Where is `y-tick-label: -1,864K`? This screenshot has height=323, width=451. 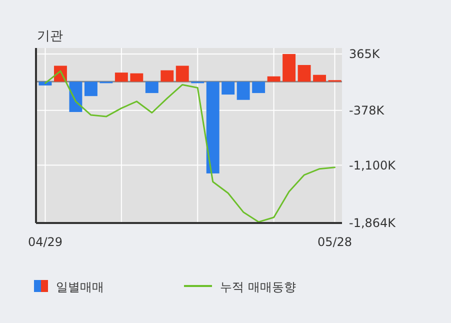
y-tick-label: -1,864K is located at coordinates (373, 223).